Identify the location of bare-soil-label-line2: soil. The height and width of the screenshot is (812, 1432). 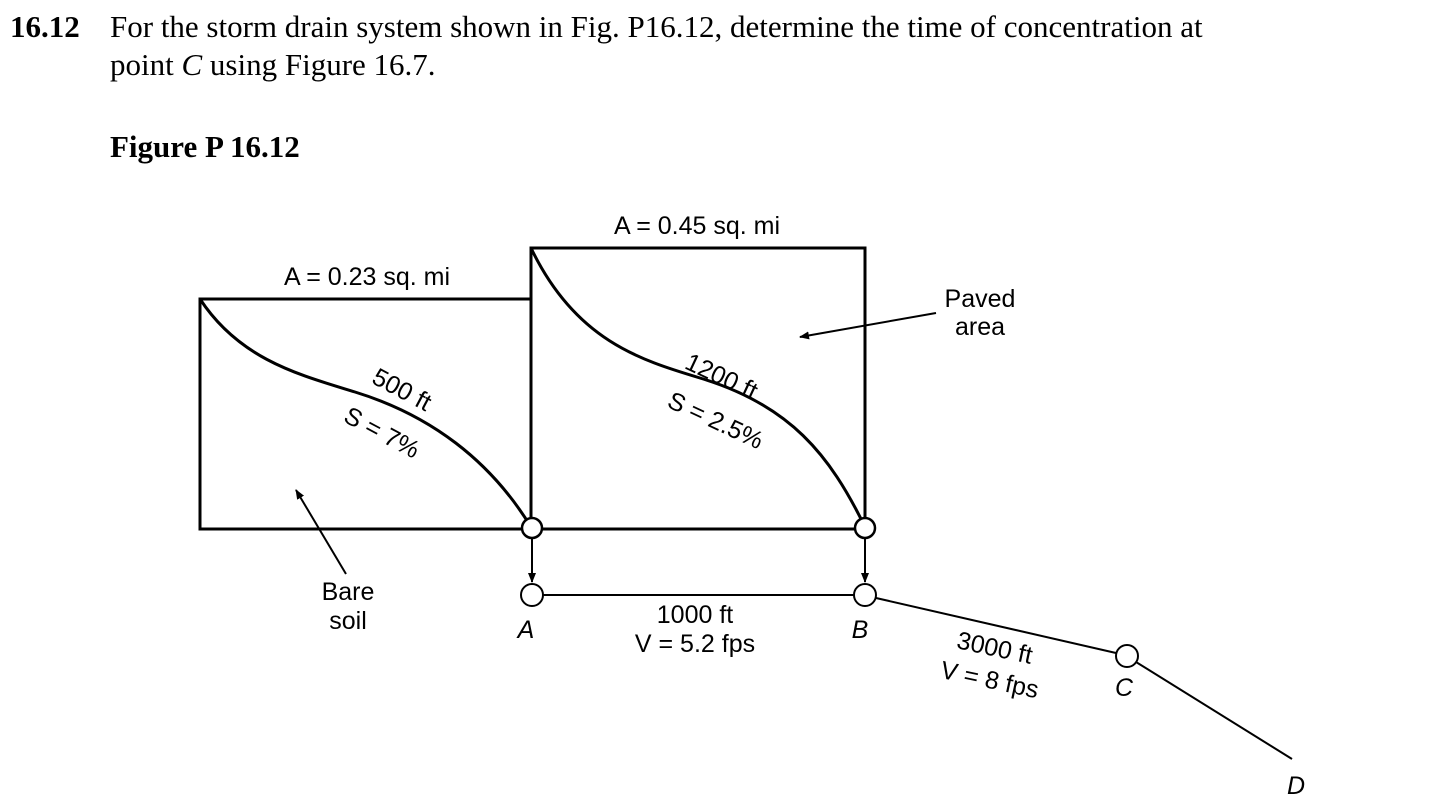
(348, 621).